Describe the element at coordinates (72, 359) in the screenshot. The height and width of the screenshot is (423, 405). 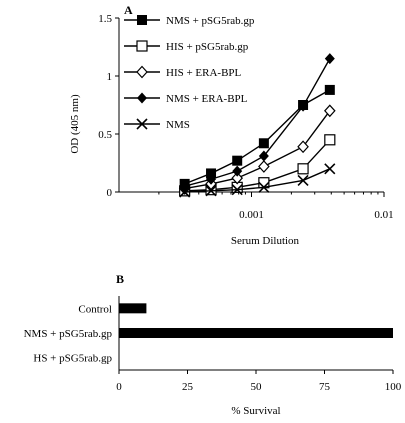
I see `bar-category-label: HS + pSG5rab.gp` at that location.